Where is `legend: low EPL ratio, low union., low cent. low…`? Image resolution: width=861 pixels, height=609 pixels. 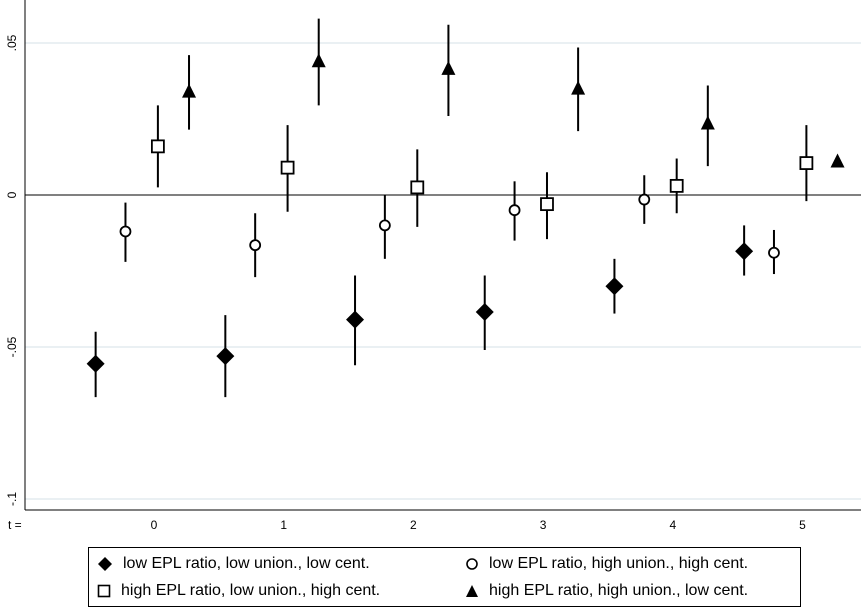
legend: low EPL ratio, low union., low cent. low… is located at coordinates (444, 577).